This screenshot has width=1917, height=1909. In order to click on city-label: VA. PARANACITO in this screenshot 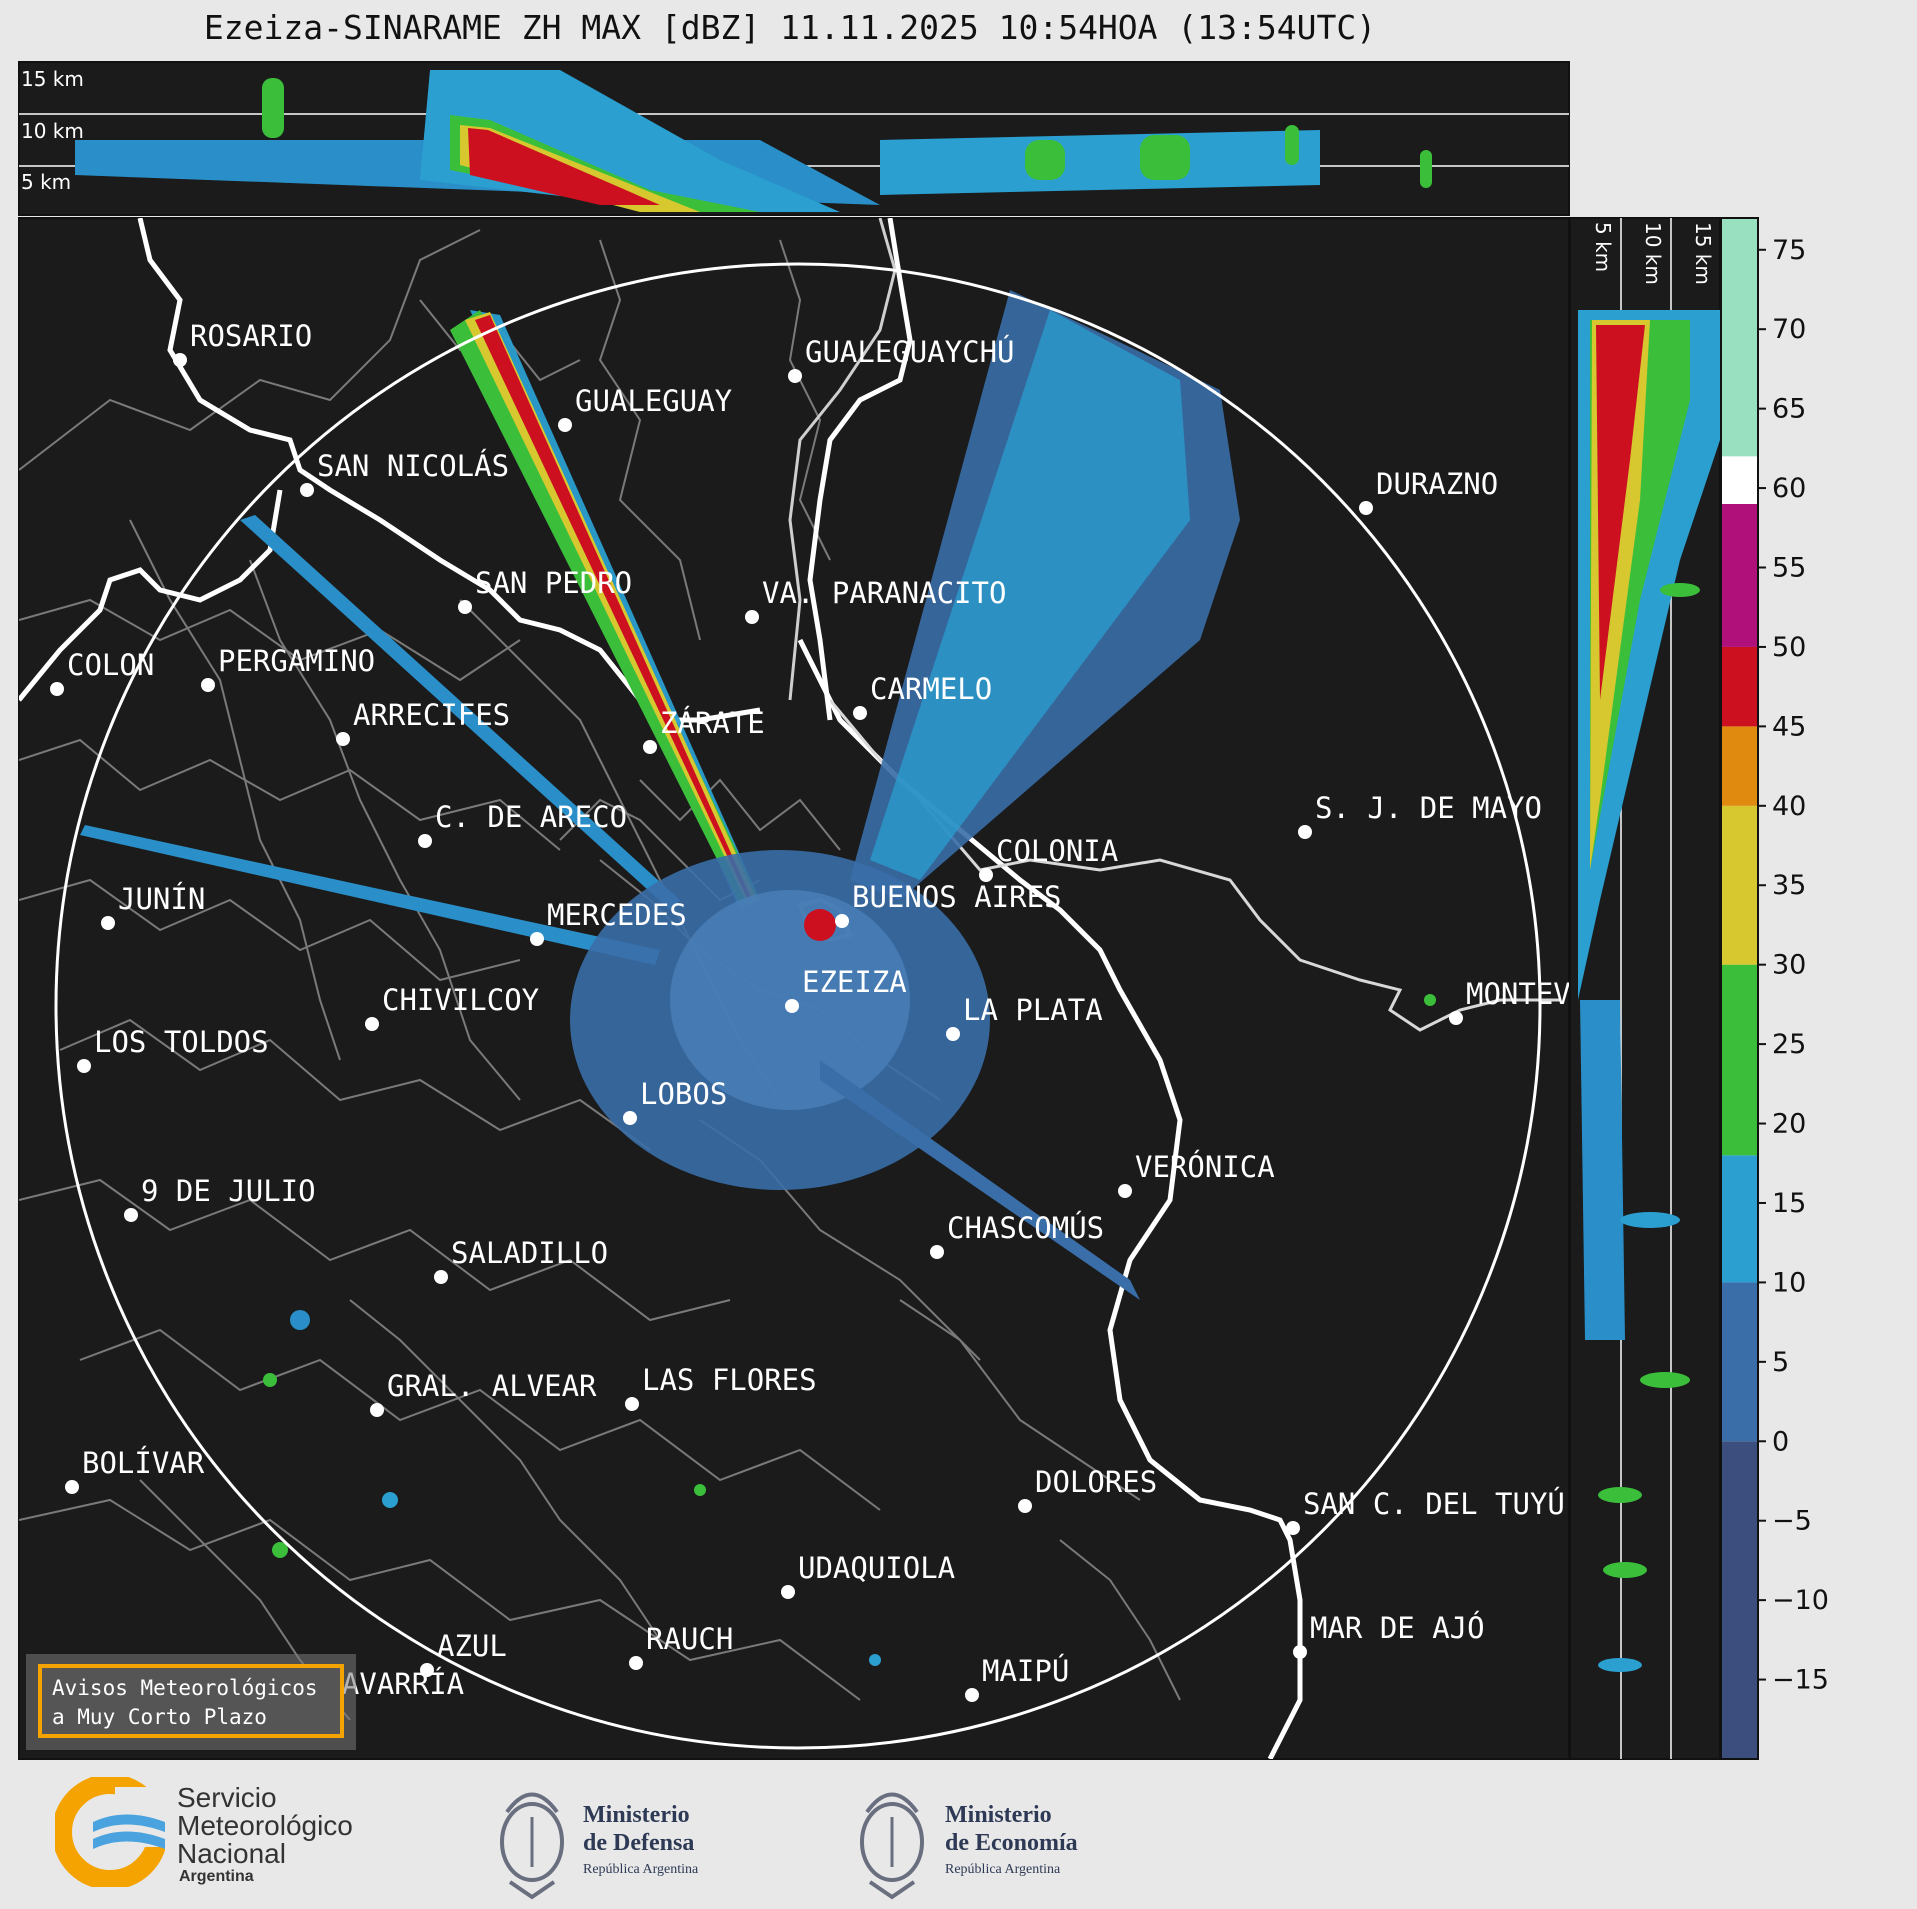, I will do `click(884, 593)`.